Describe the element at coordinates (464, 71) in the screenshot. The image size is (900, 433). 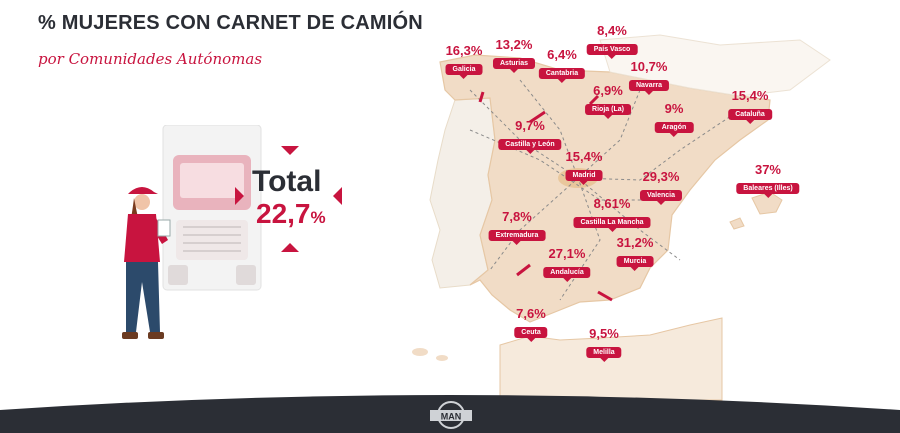
I see `region-name: Galicia` at that location.